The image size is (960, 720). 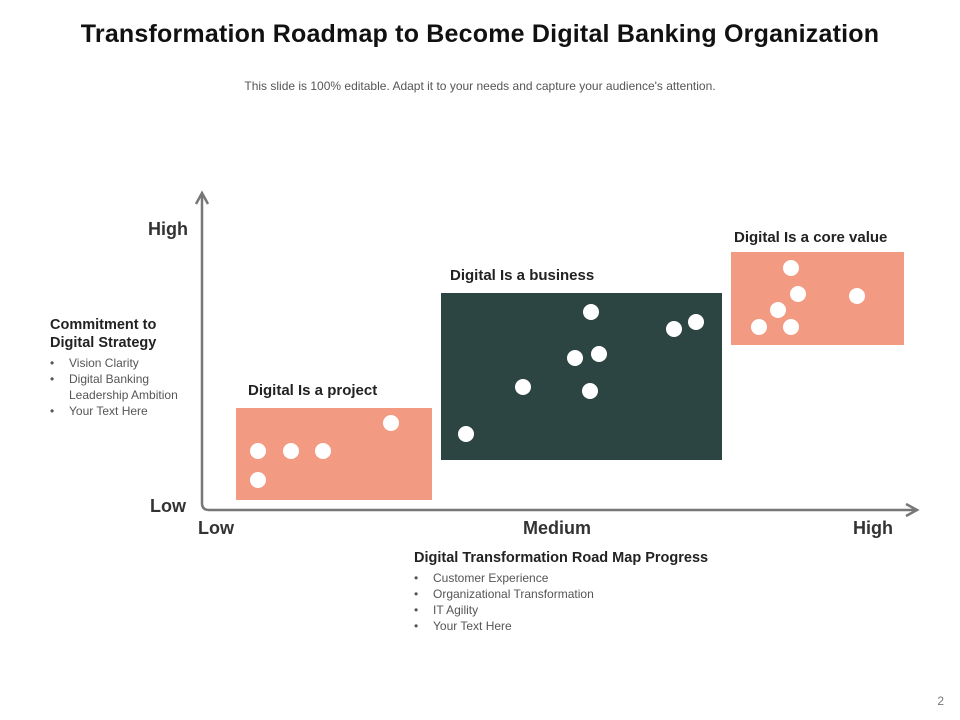 I want to click on x-axis-medium-label: Medium, so click(x=557, y=528).